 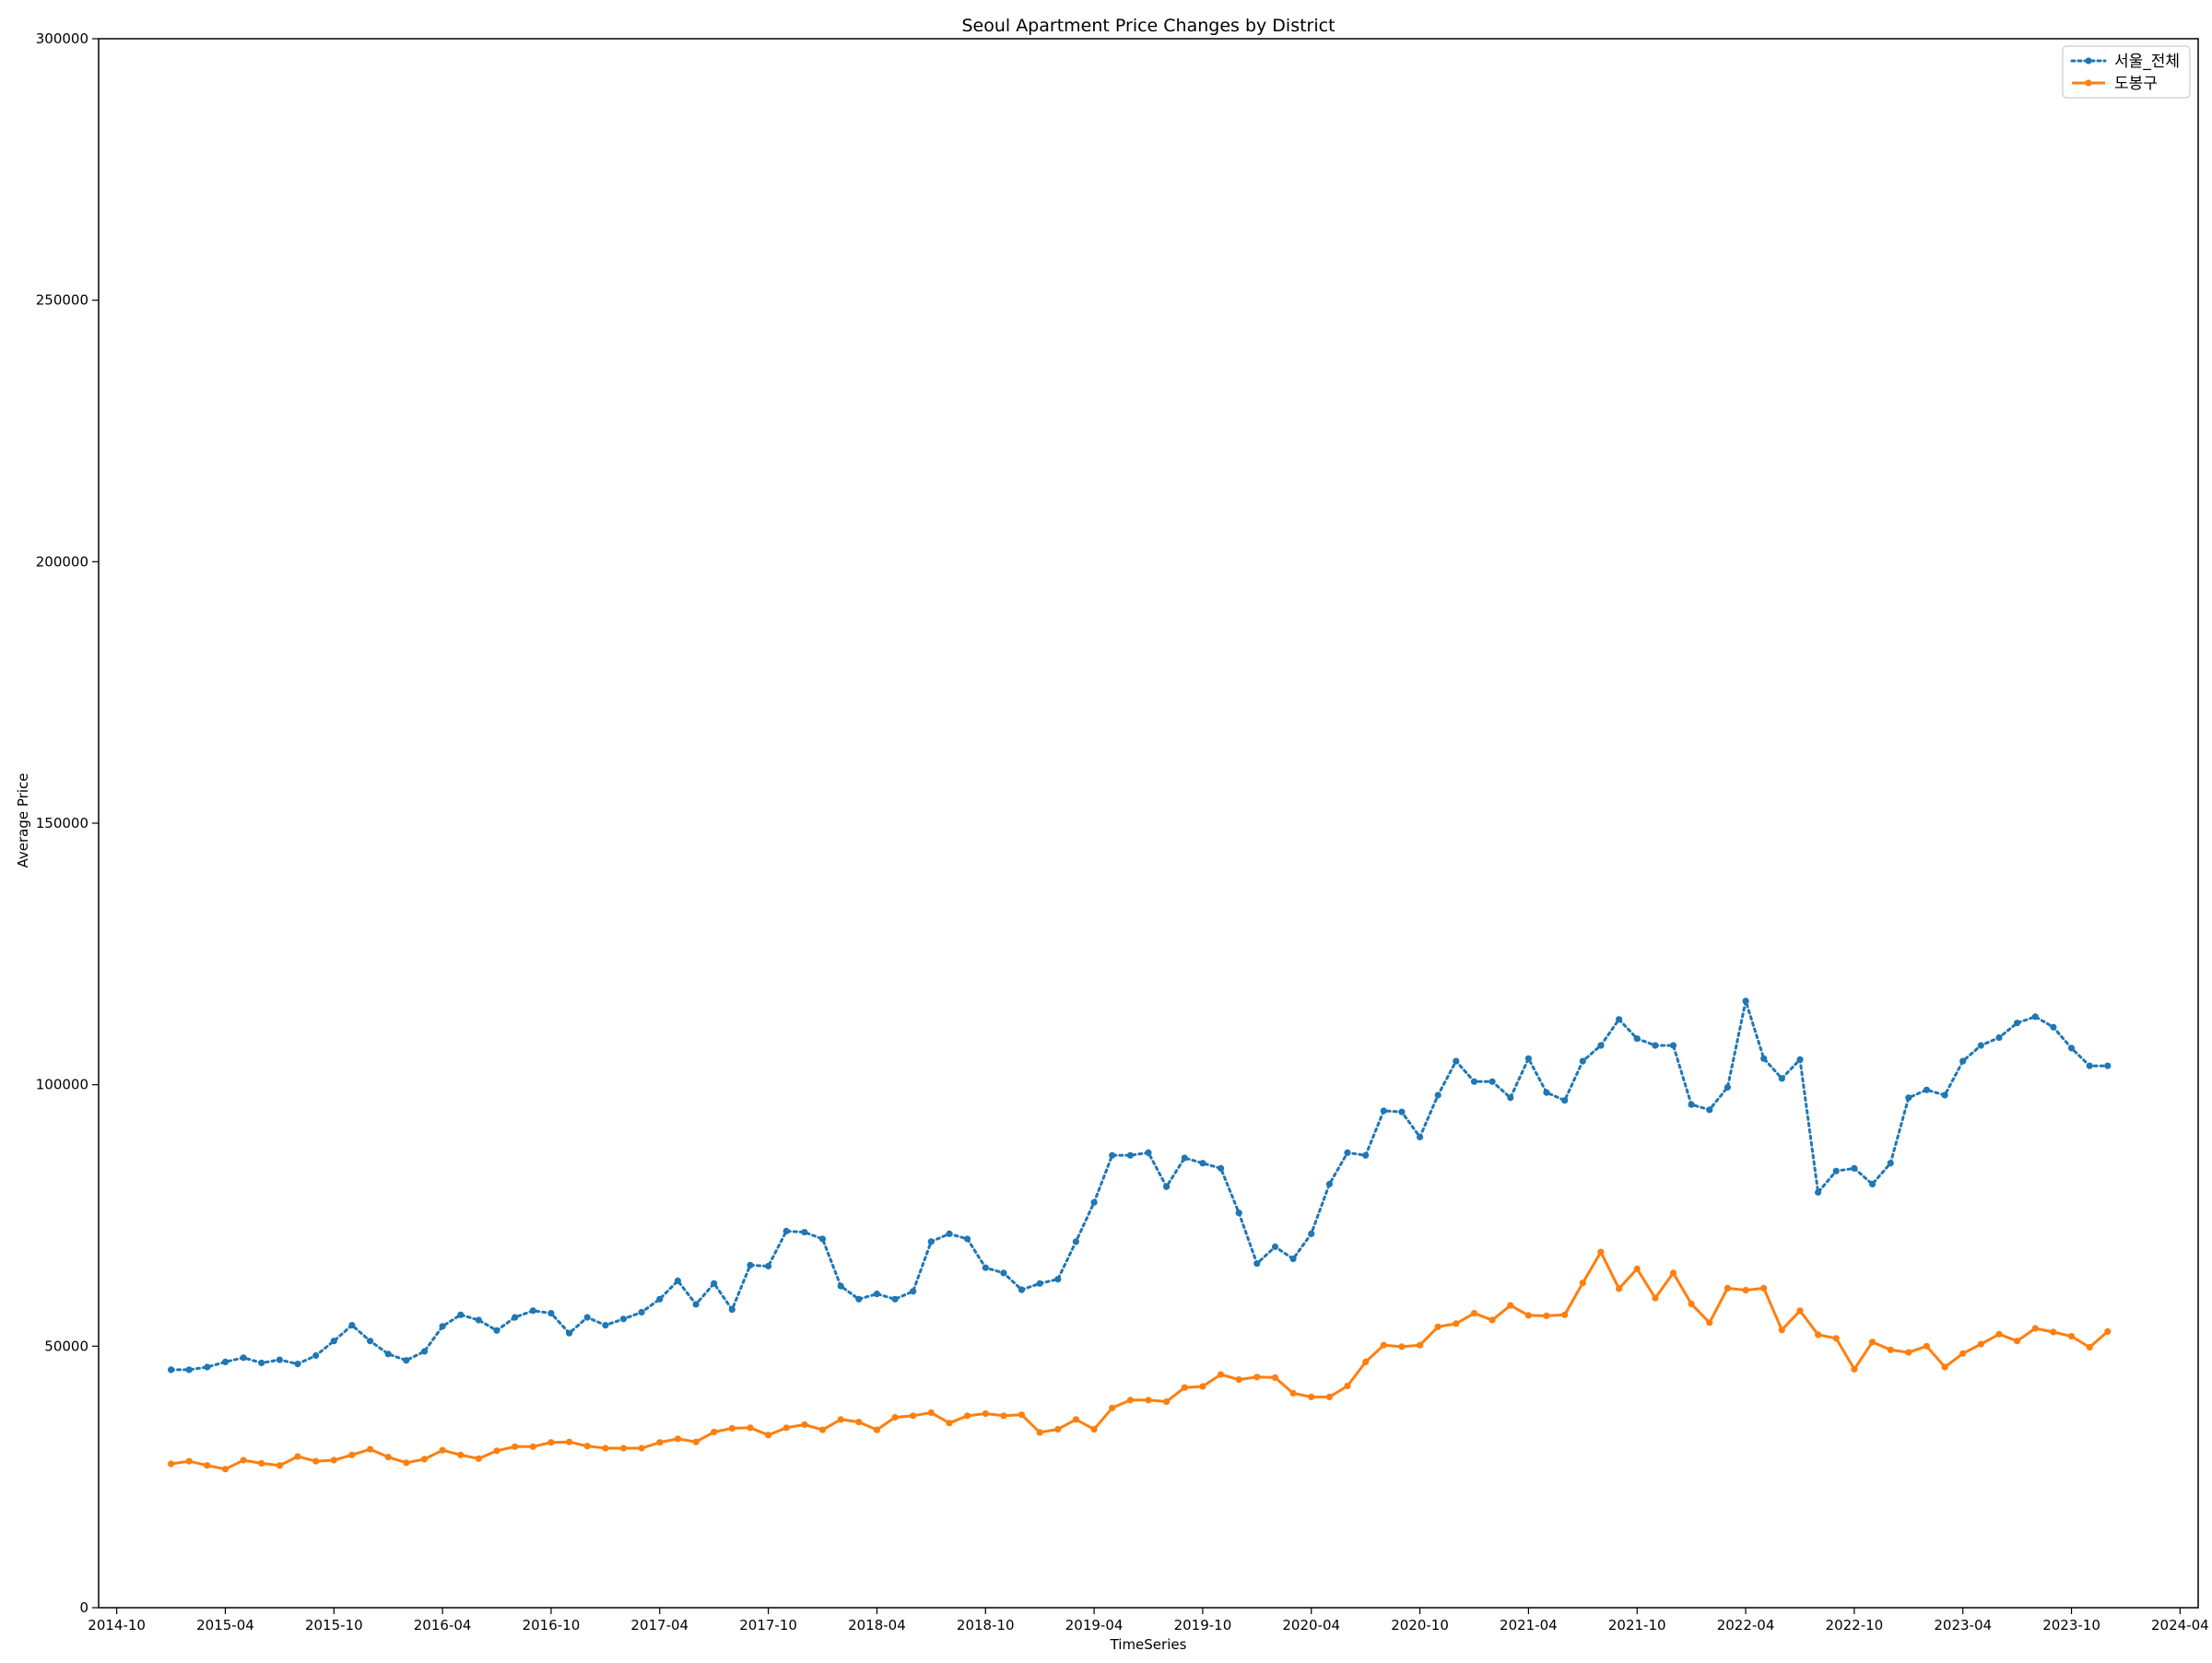 I want to click on x-tick-label: 2023-10, so click(x=2071, y=1625).